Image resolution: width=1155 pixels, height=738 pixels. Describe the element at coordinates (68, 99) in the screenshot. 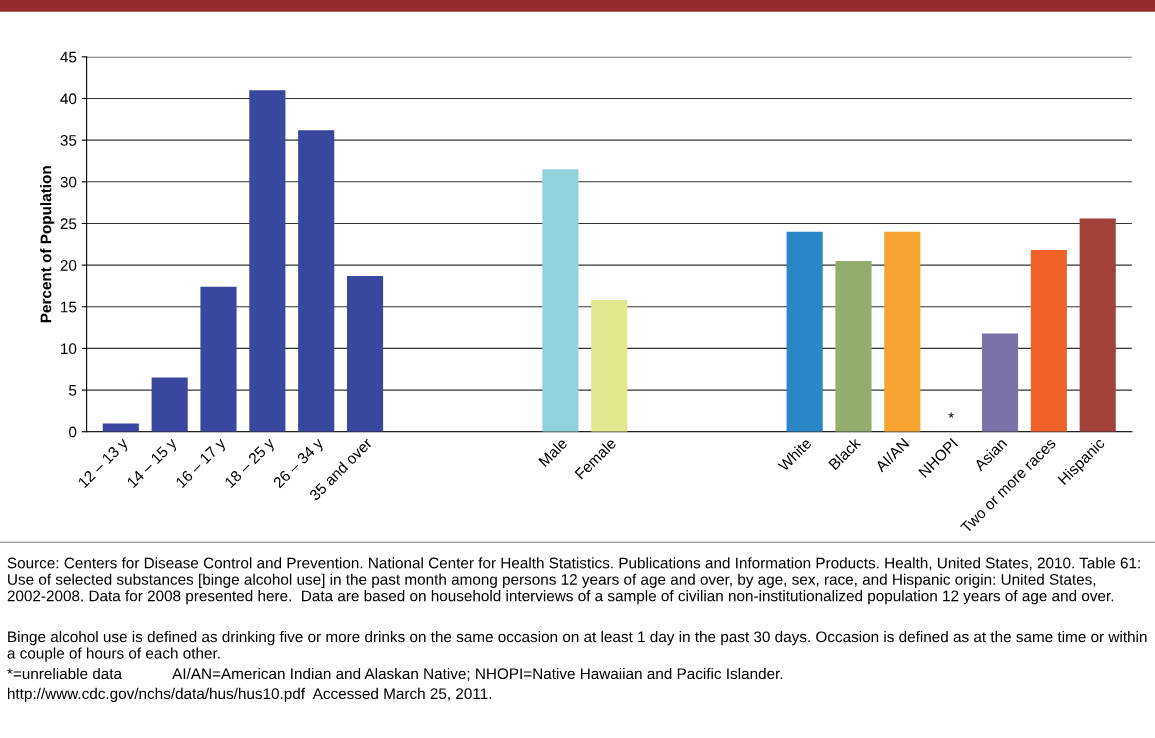

I see `y-tick-label: 40` at that location.